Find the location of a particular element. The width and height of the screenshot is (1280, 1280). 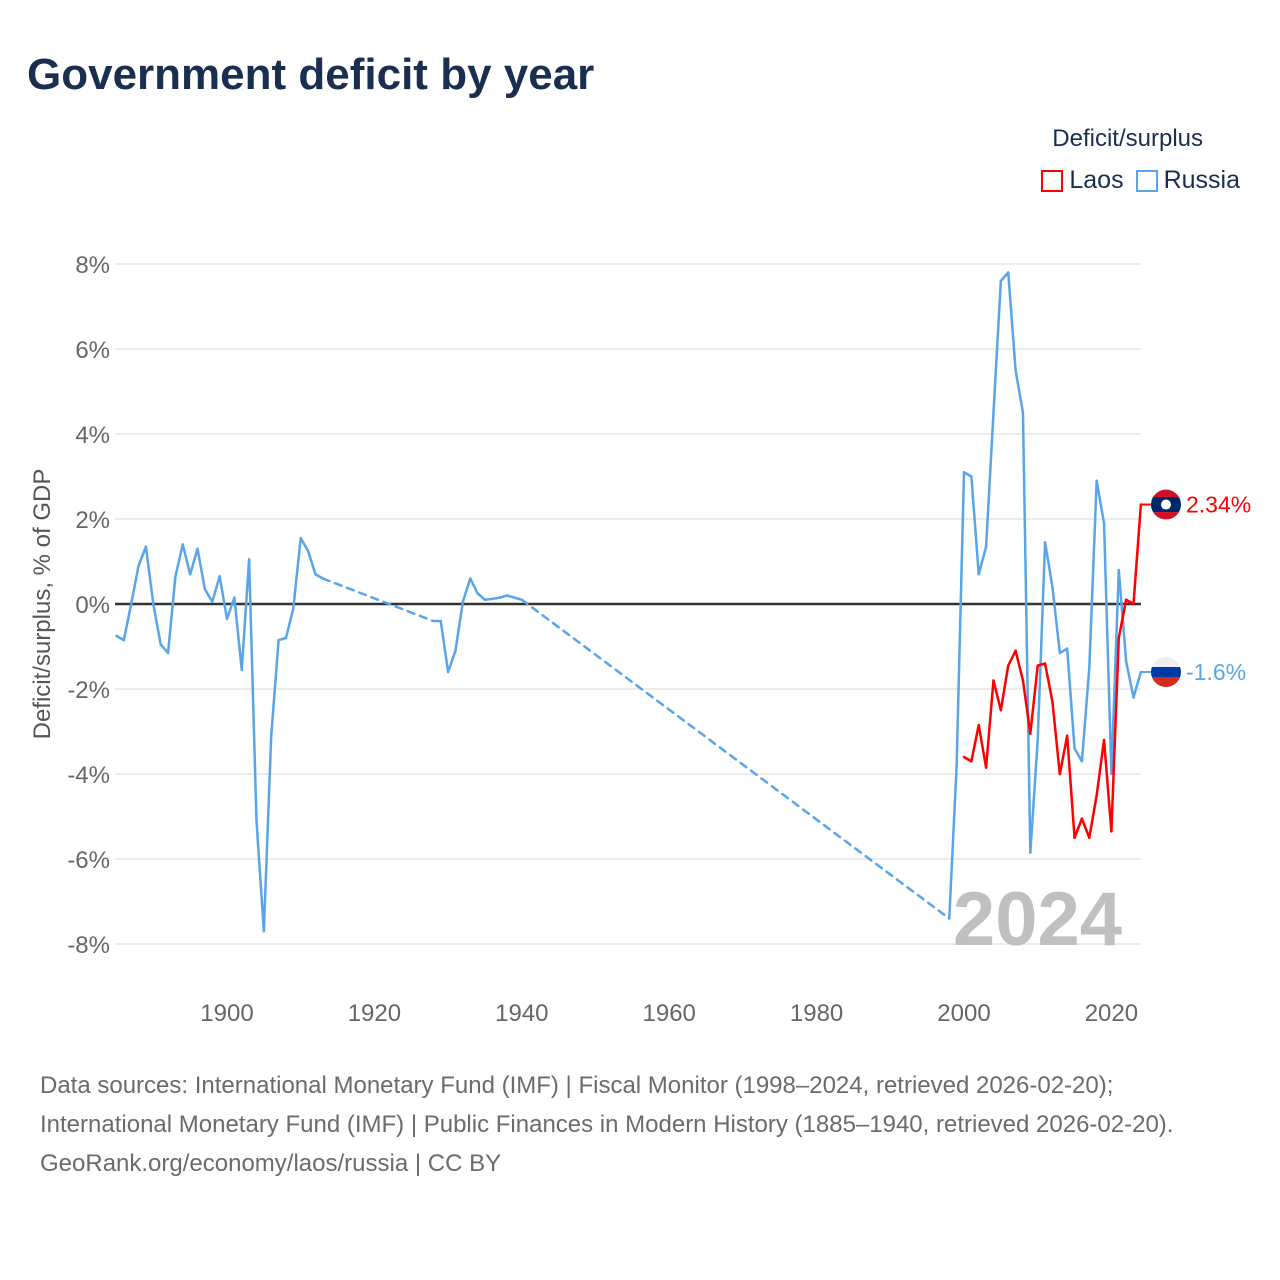

y-tick-label: 4% is located at coordinates (92, 435).